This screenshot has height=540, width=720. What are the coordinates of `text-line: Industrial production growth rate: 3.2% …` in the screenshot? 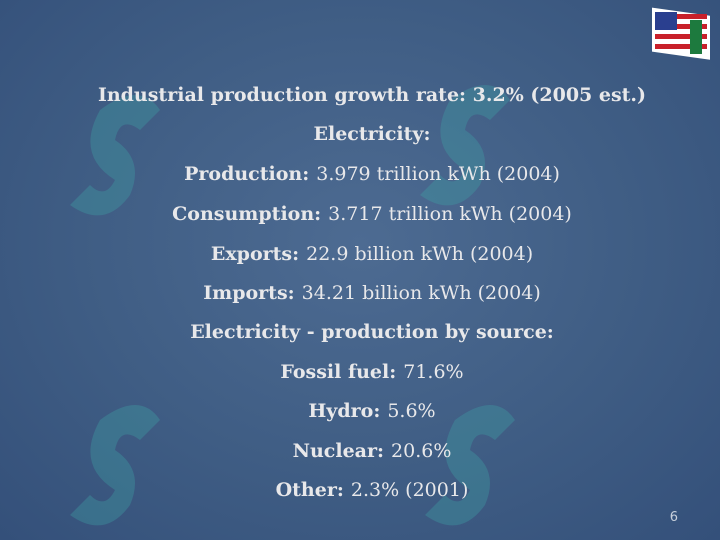 It's located at (360, 95).